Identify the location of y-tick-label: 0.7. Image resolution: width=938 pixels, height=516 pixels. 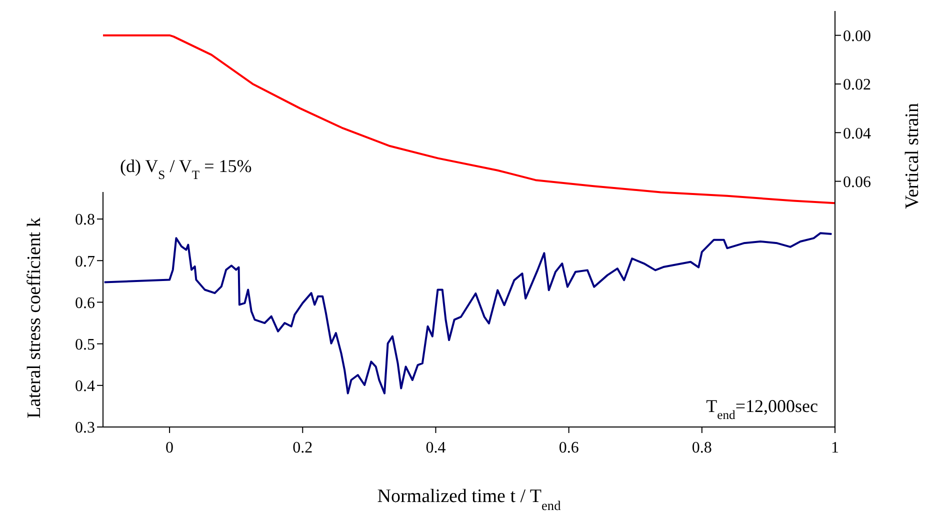
(85, 261).